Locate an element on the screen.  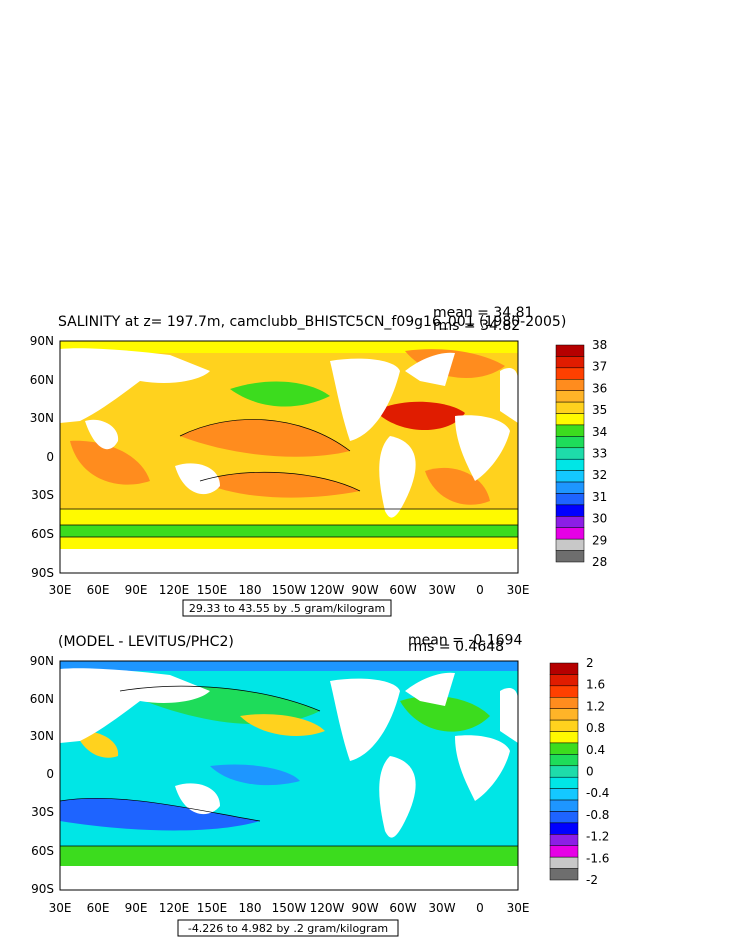
southern-indian-anomaly is located at coordinates (160, 814).